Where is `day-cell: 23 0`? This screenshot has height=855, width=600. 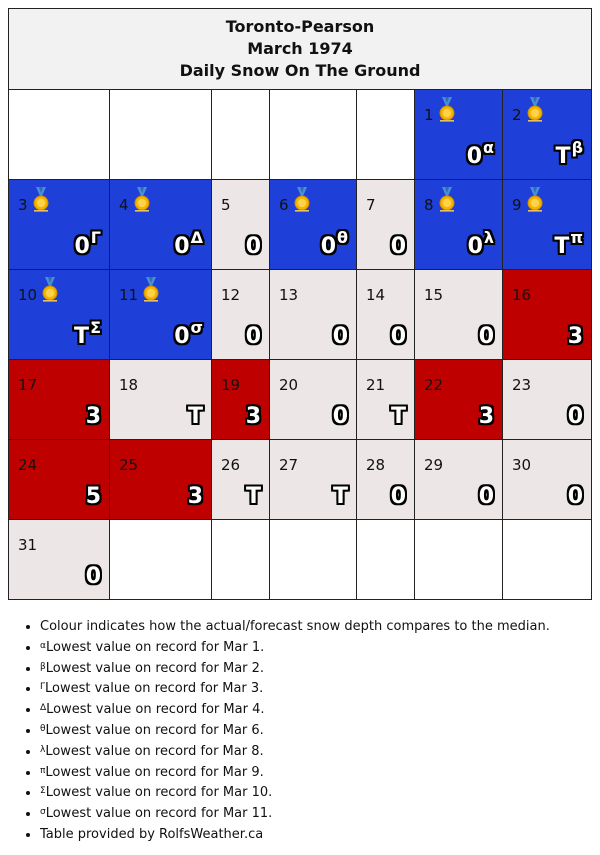
day-cell: 23 0 is located at coordinates (547, 399).